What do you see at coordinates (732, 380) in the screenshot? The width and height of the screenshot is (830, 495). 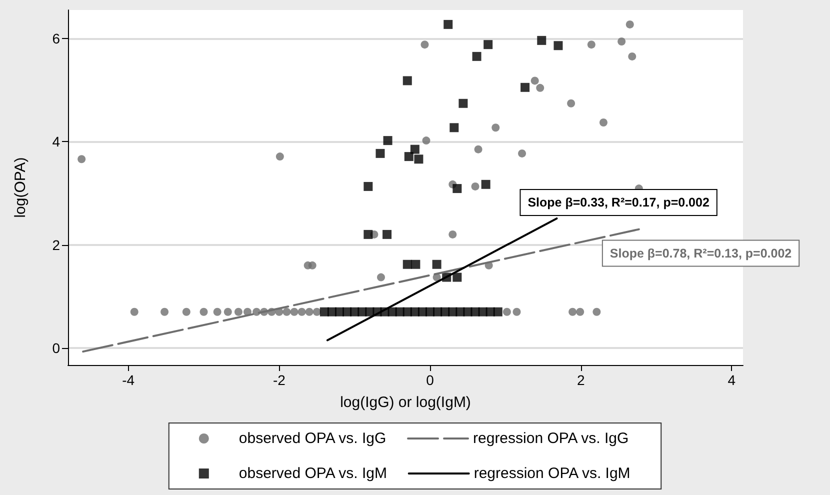 I see `x-tick-label: 4` at bounding box center [732, 380].